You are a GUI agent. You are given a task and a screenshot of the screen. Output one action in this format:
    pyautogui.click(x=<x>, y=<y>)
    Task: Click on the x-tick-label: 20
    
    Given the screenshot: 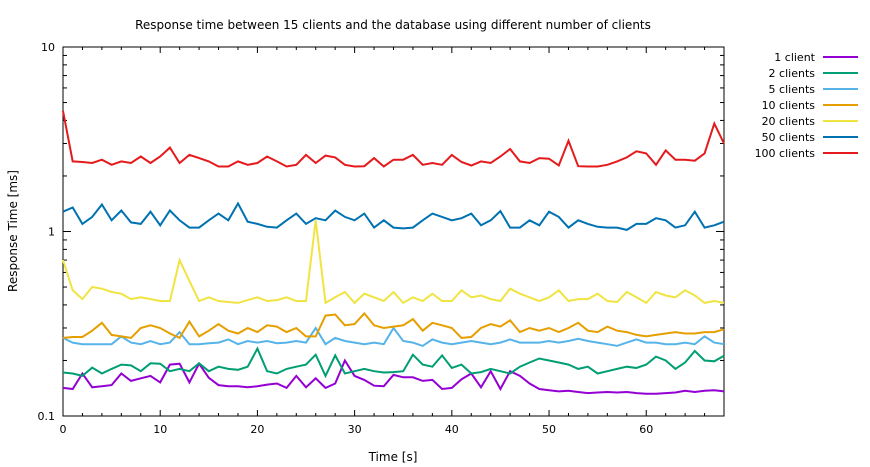 What is the action you would take?
    pyautogui.click(x=257, y=429)
    